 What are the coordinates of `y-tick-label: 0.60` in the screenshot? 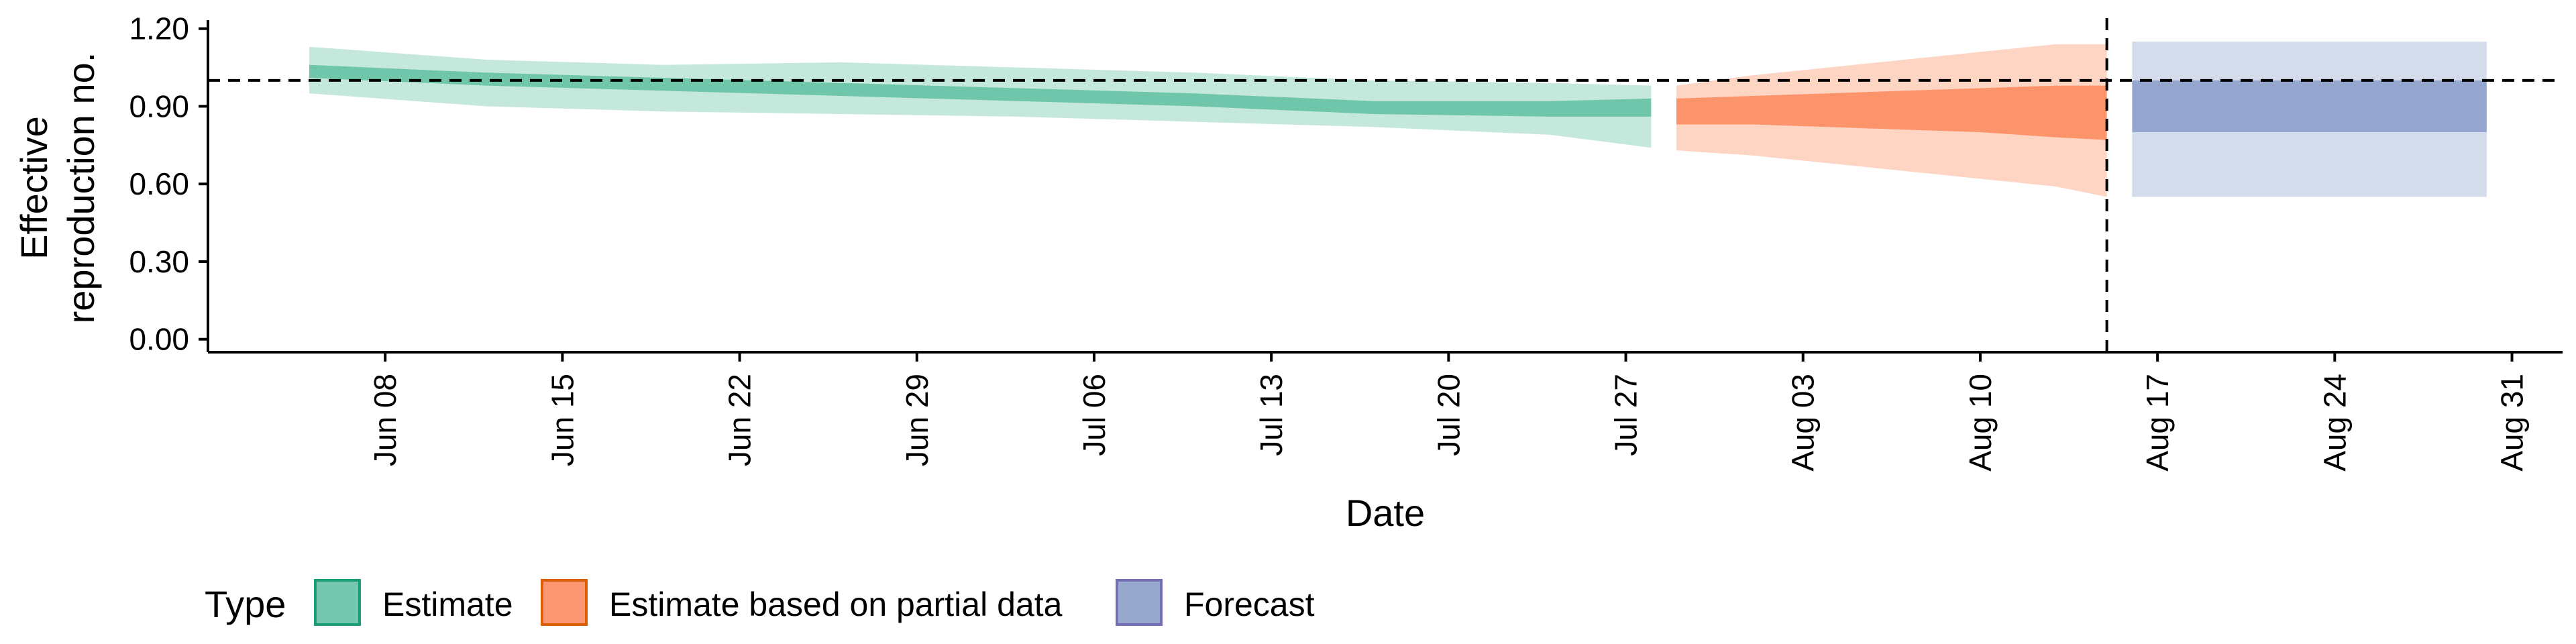 It's located at (159, 183).